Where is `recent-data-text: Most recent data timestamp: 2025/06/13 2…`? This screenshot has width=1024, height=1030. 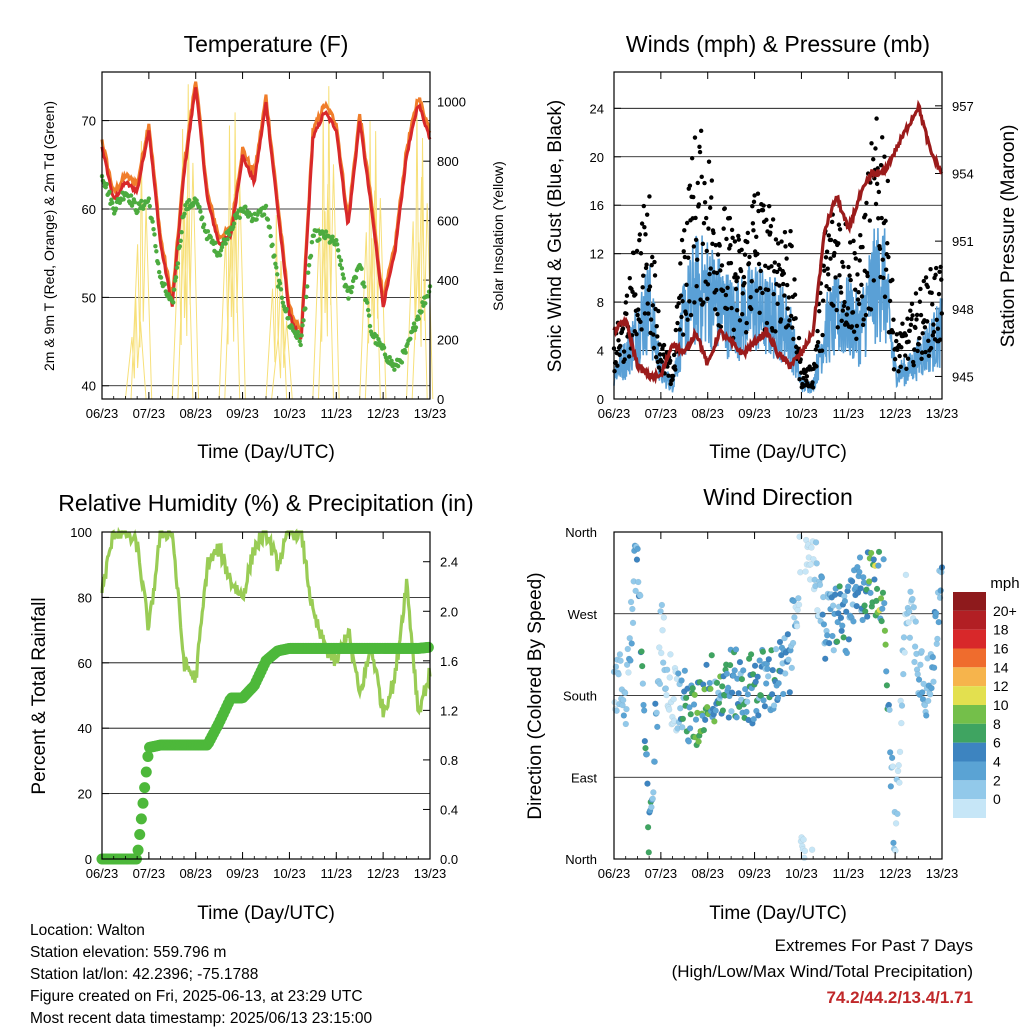 recent-data-text: Most recent data timestamp: 2025/06/13 2… is located at coordinates (201, 1018).